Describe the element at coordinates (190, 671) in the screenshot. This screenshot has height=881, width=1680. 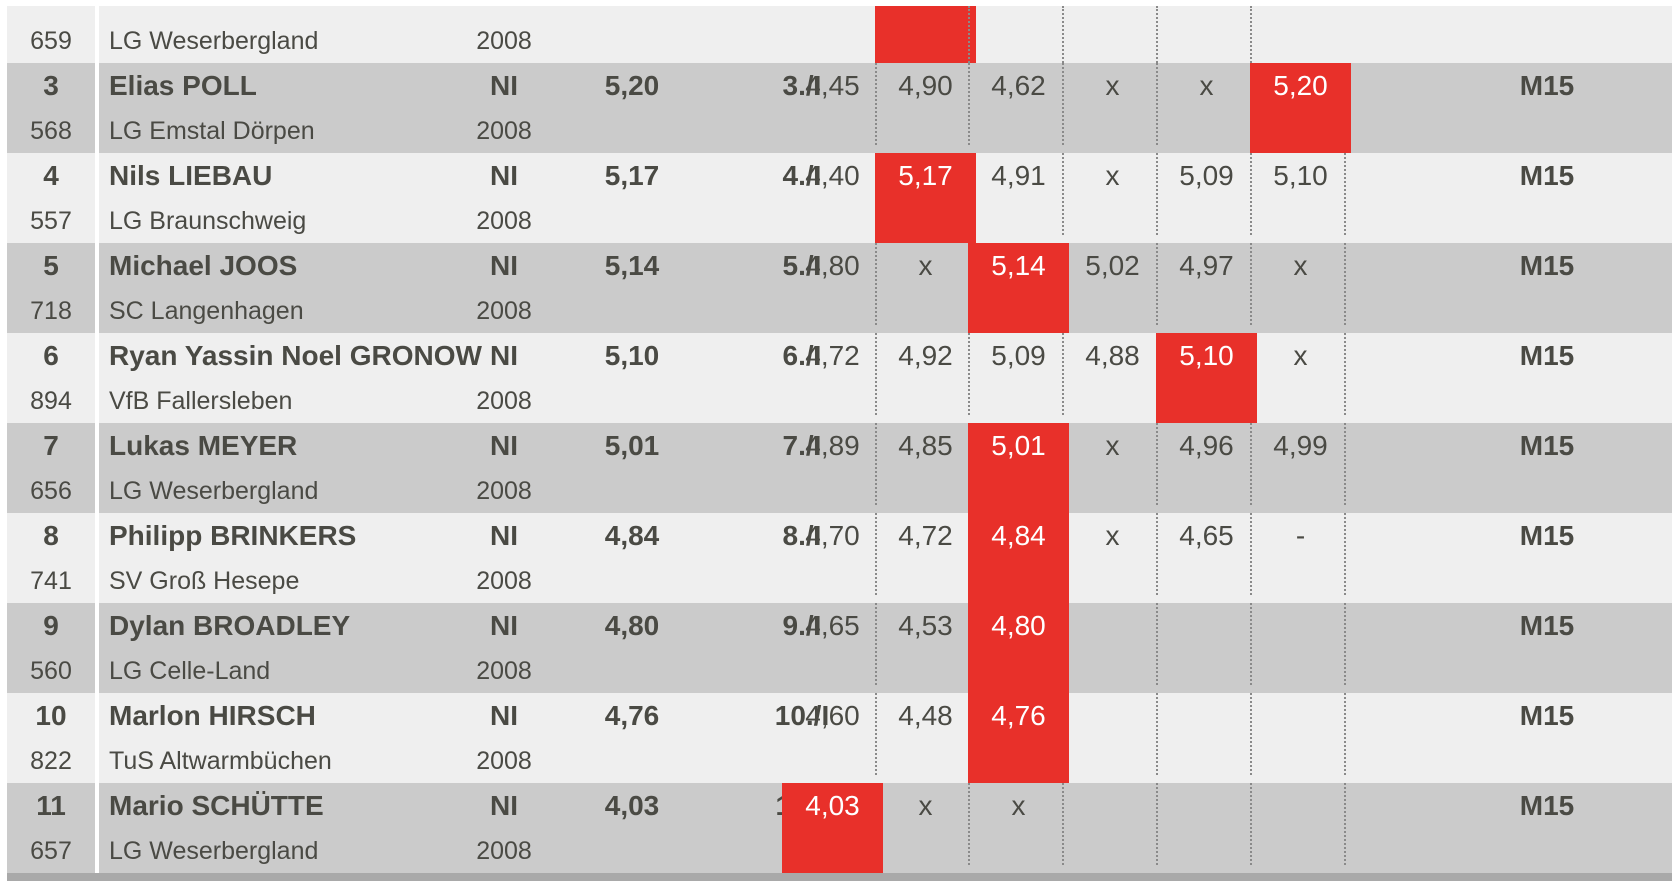
I see `club-name: LG Celle-Land` at that location.